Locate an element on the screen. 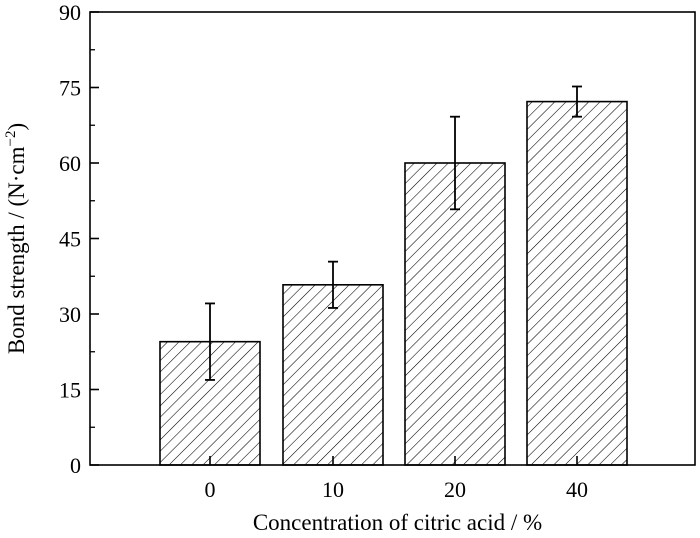 This screenshot has width=700, height=538. y-tick-label: 75 is located at coordinates (70, 88).